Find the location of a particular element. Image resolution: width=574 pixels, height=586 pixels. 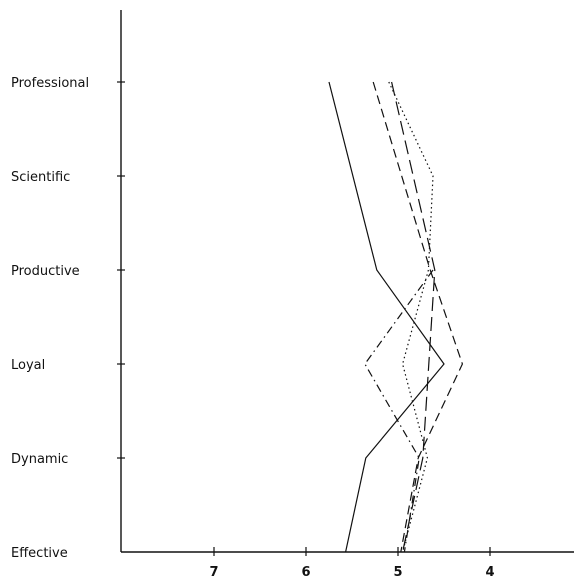

x-tick-label: 6 is located at coordinates (305, 572).